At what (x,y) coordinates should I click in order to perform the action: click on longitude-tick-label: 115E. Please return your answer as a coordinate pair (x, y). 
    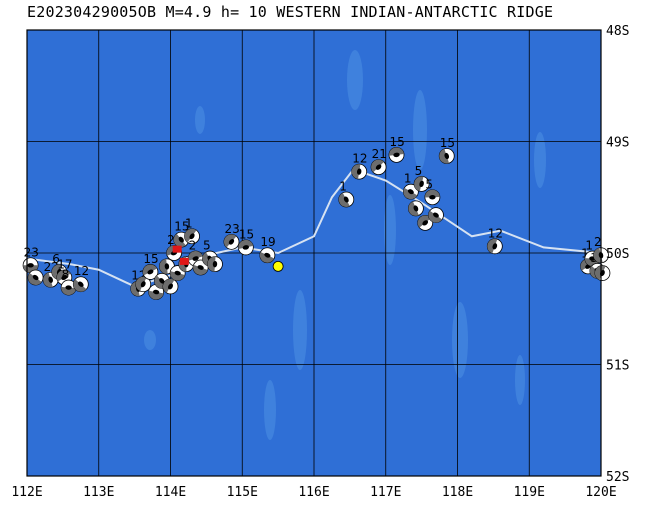
    Looking at the image, I should click on (242, 492).